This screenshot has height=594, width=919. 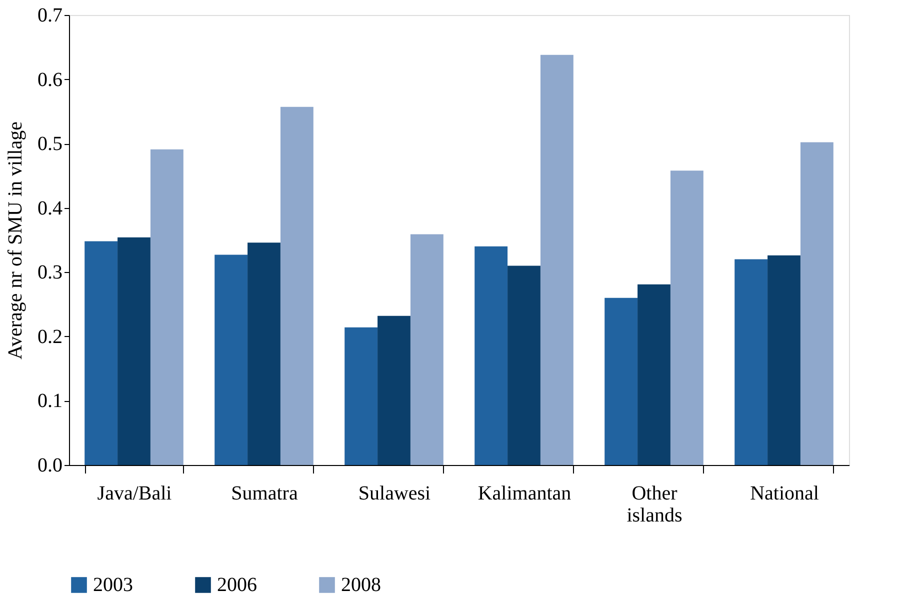 What do you see at coordinates (50, 337) in the screenshot?
I see `y-tick-label: 0.2` at bounding box center [50, 337].